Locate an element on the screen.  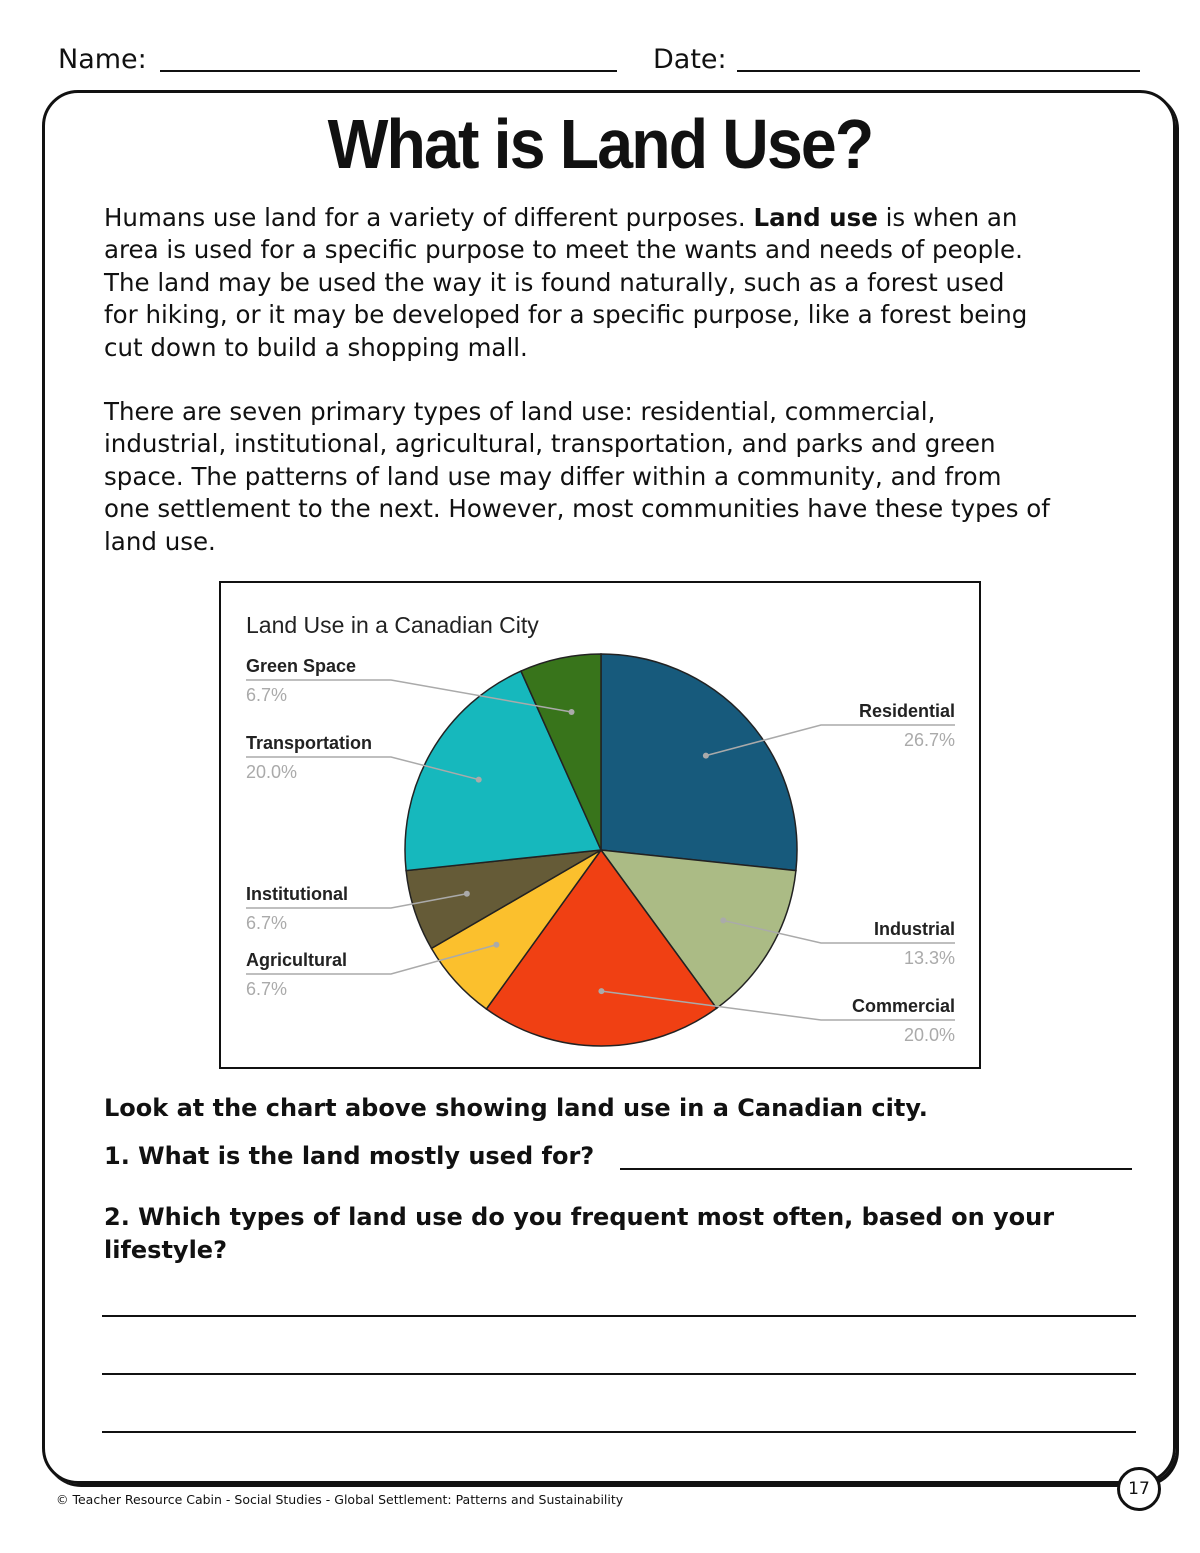
pie-slice-green-space is located at coordinates (560, 752).